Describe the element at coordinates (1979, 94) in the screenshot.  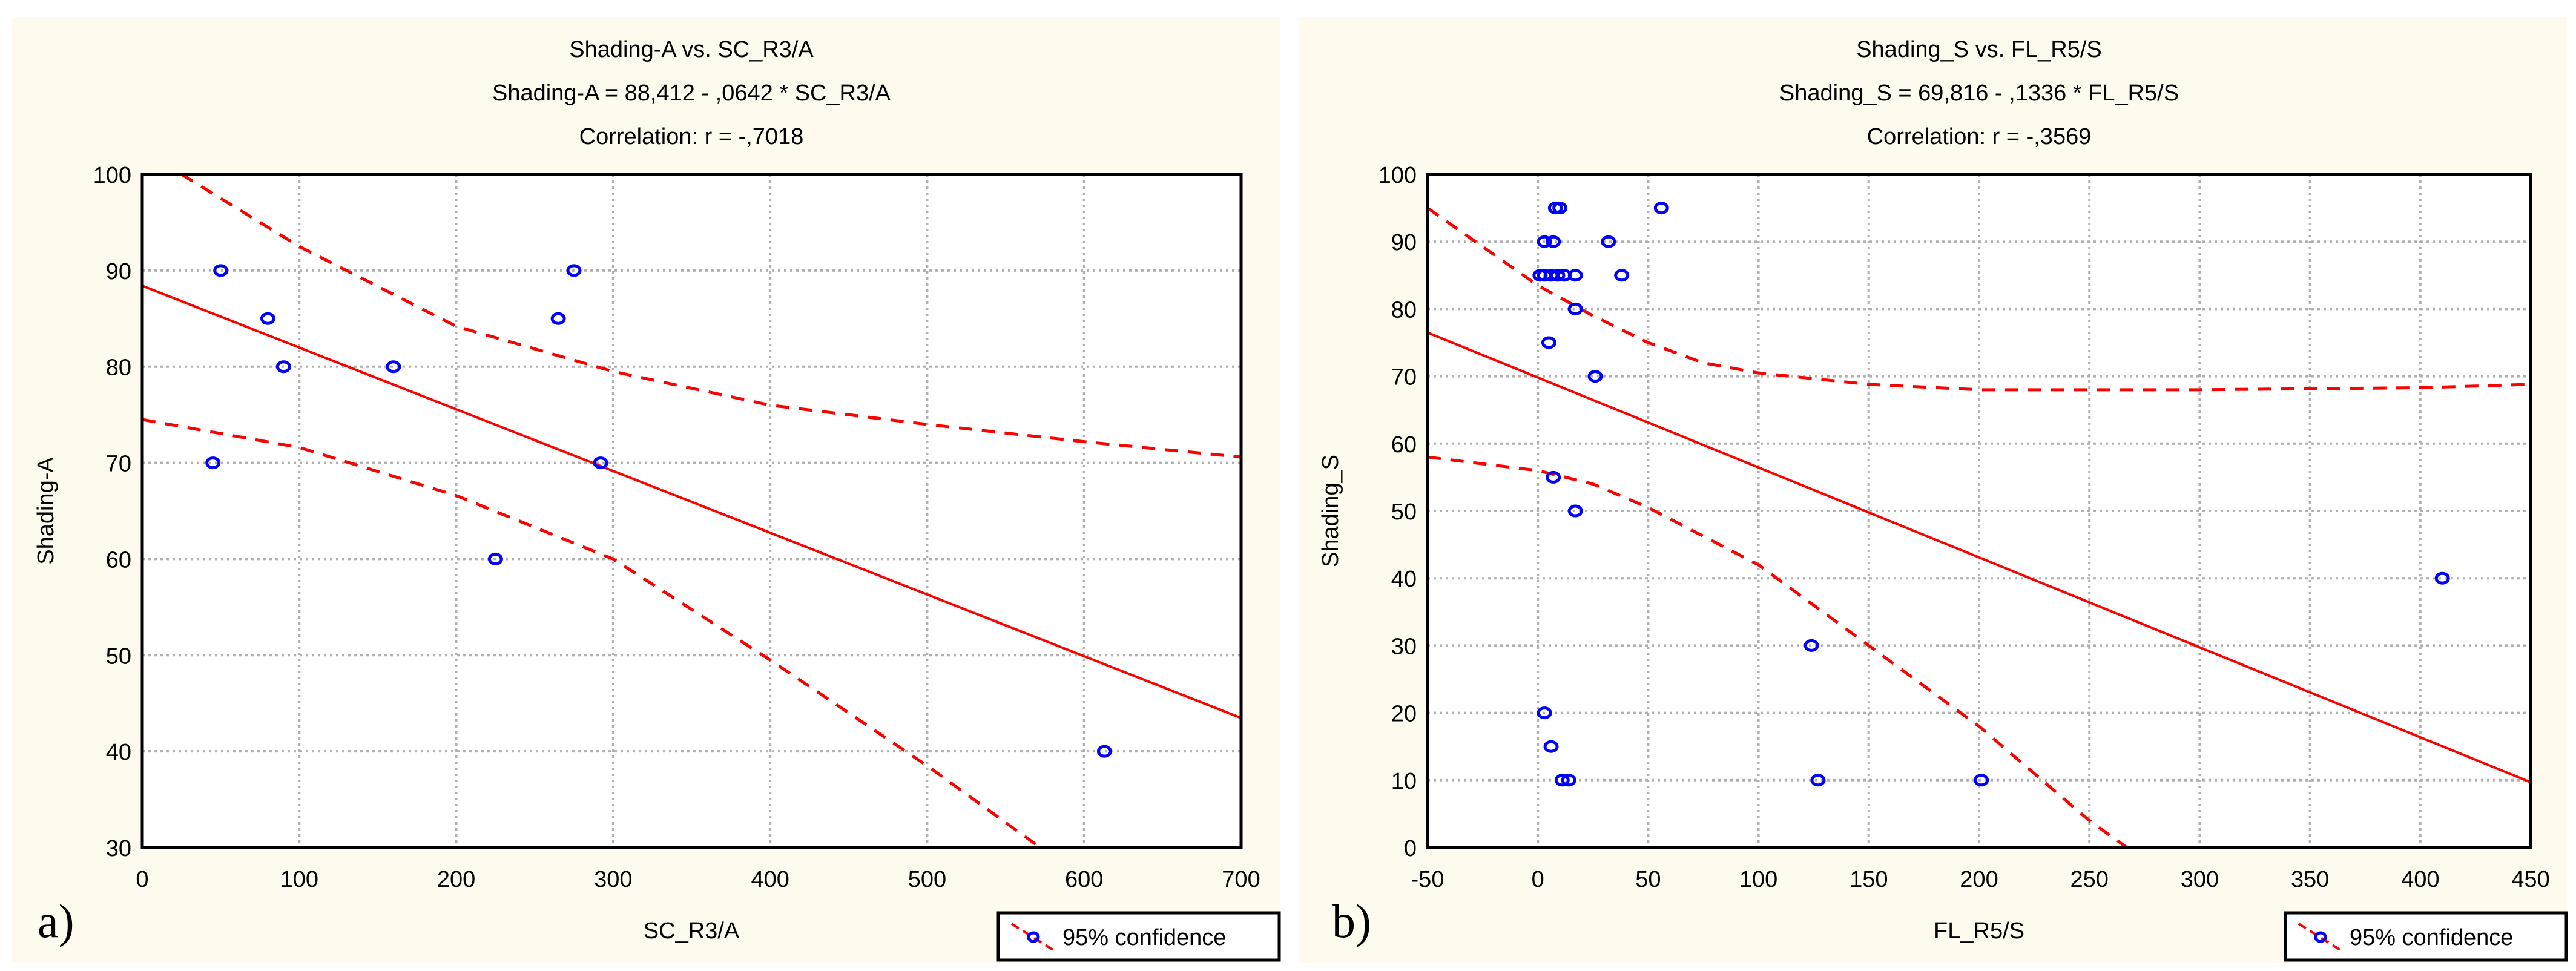
I see `regression-equation: Shading_S = 69,816 - ,1336 * FL_R5/S` at that location.